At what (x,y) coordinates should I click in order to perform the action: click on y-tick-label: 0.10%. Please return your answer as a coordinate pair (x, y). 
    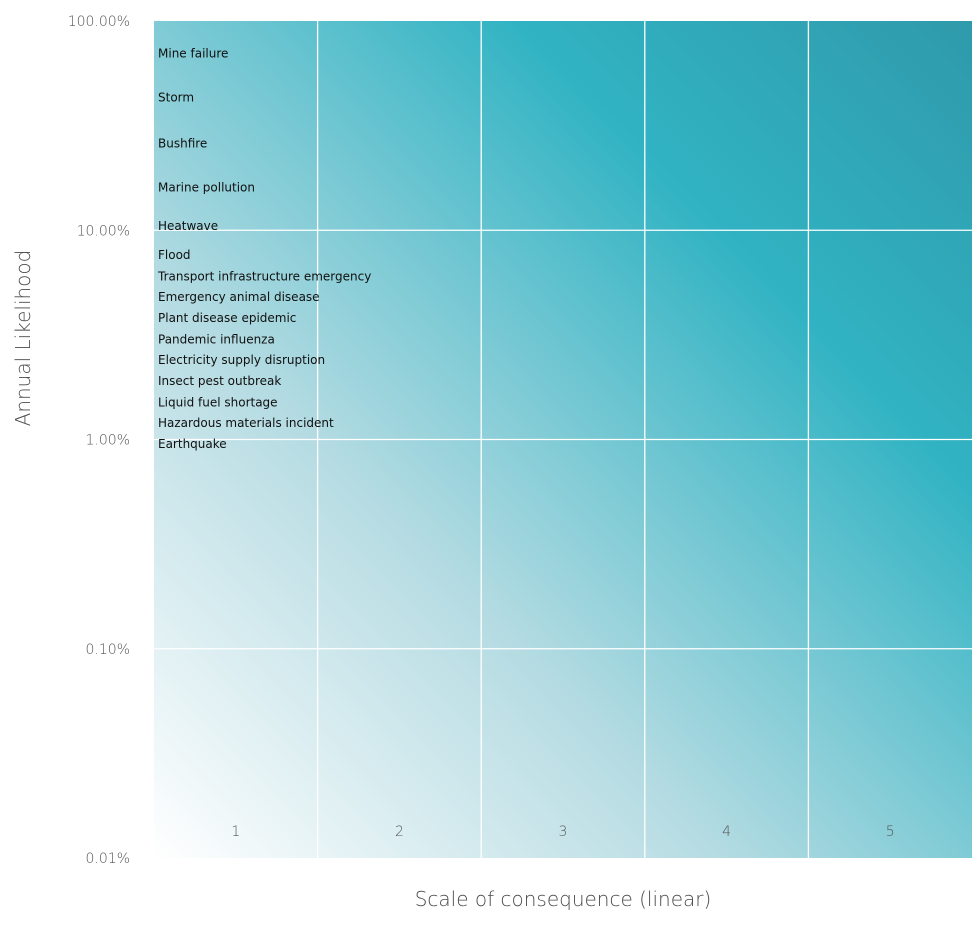
    Looking at the image, I should click on (108, 650).